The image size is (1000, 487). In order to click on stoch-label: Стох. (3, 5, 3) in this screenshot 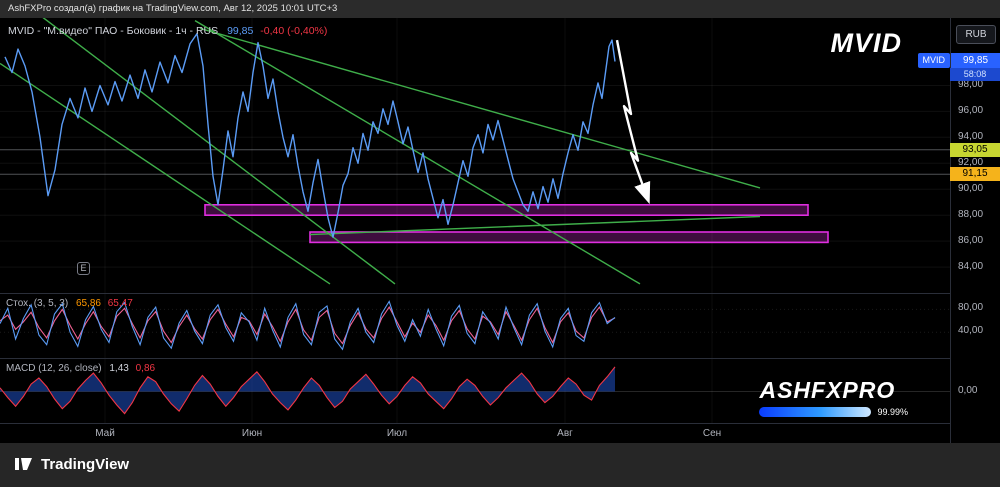, I will do `click(37, 303)`.